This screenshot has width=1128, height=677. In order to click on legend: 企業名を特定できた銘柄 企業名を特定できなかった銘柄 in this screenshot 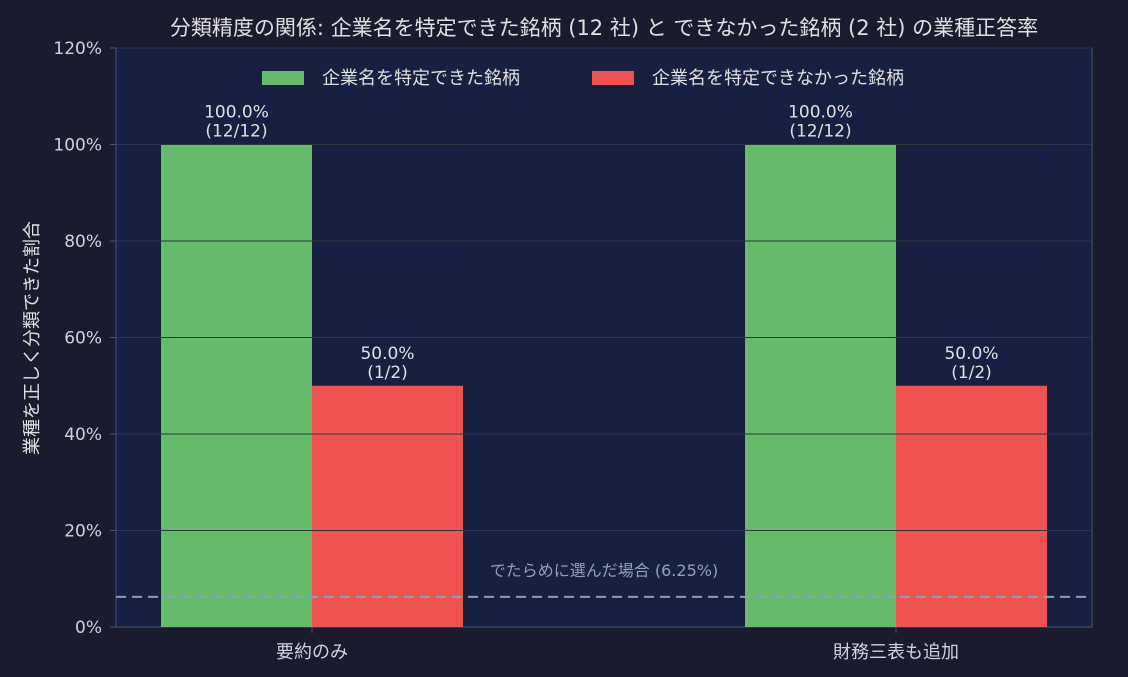, I will do `click(583, 78)`.